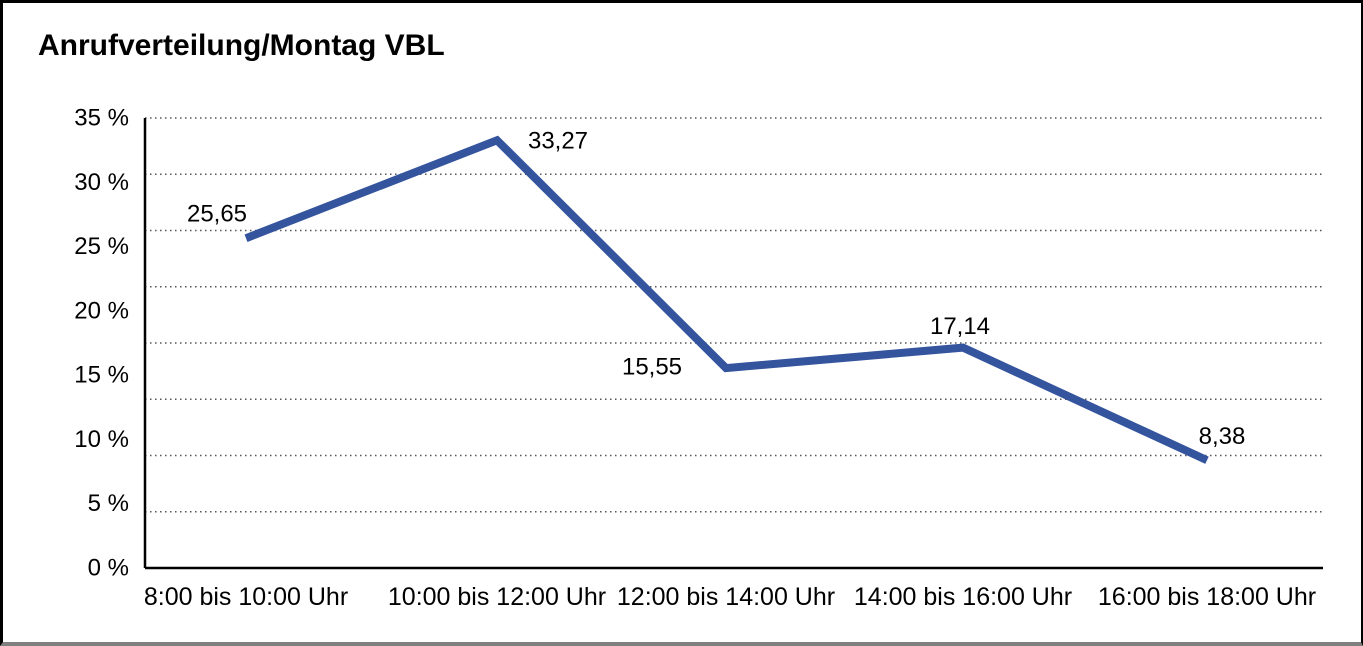 This screenshot has width=1363, height=646. Describe the element at coordinates (652, 367) in the screenshot. I see `data-label: 15,55` at that location.